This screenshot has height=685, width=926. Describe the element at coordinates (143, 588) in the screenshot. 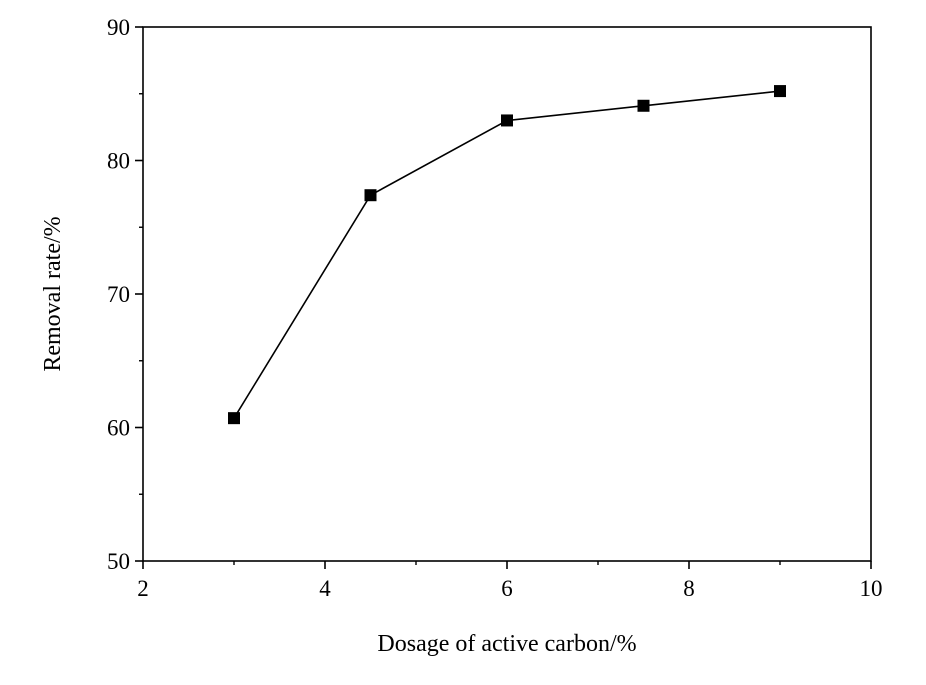

I see `x-tick-label: 2` at that location.